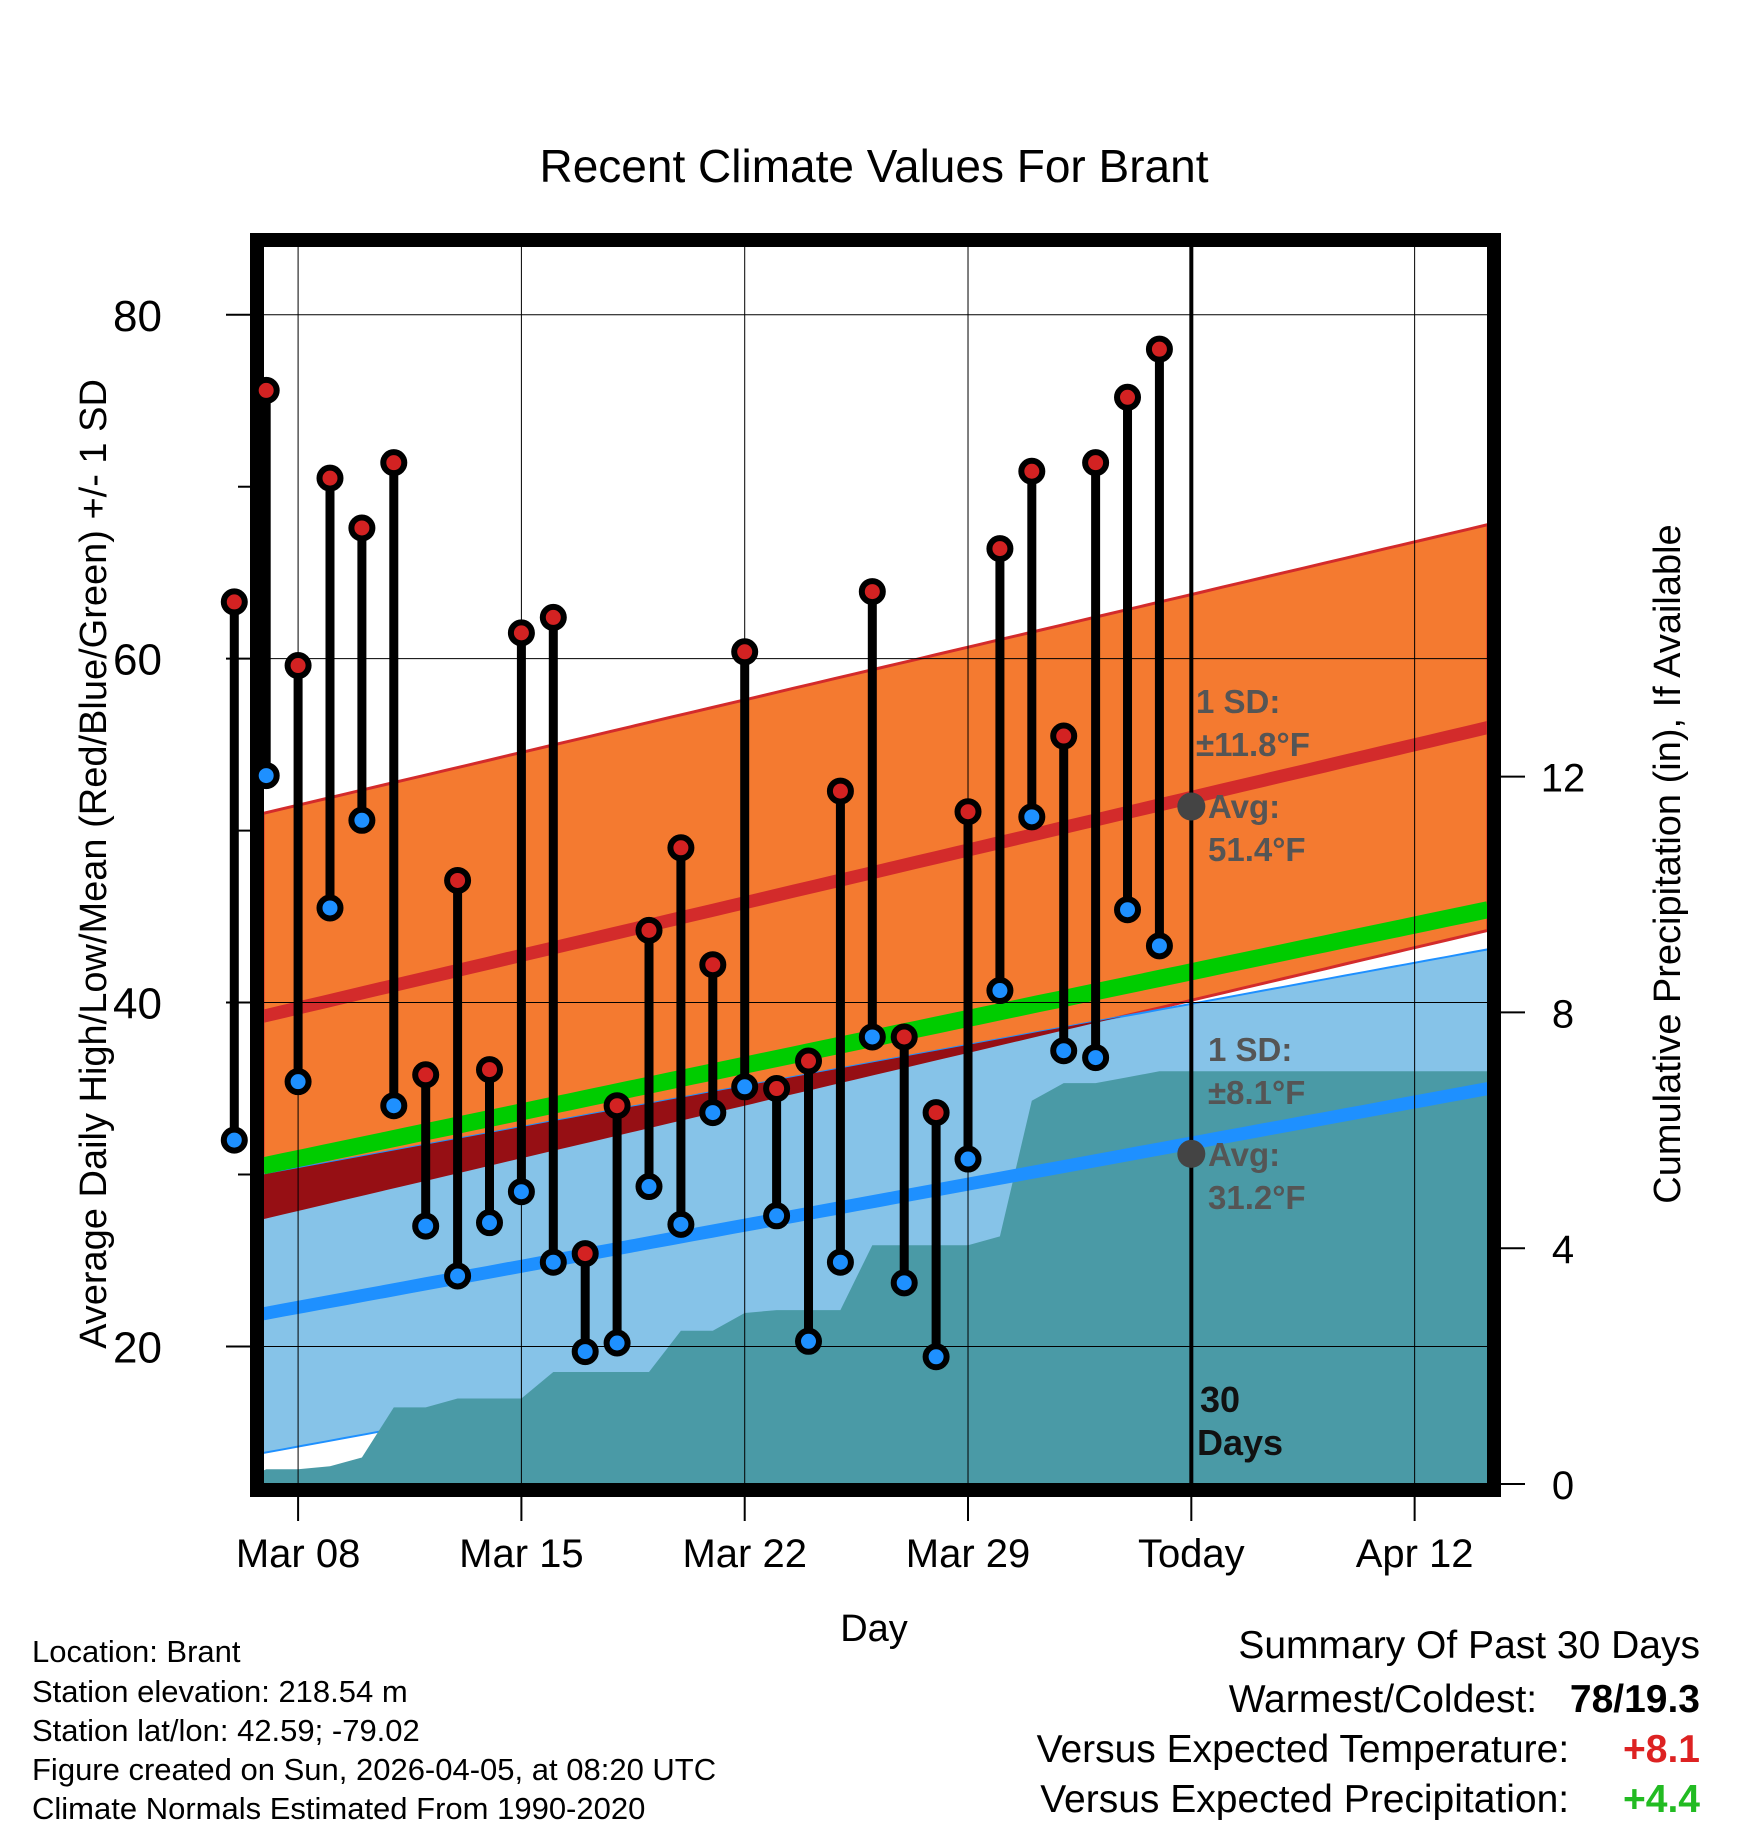 The image size is (1748, 1828). Describe the element at coordinates (1244, 1154) in the screenshot. I see `low-avg-label: Avg:` at that location.